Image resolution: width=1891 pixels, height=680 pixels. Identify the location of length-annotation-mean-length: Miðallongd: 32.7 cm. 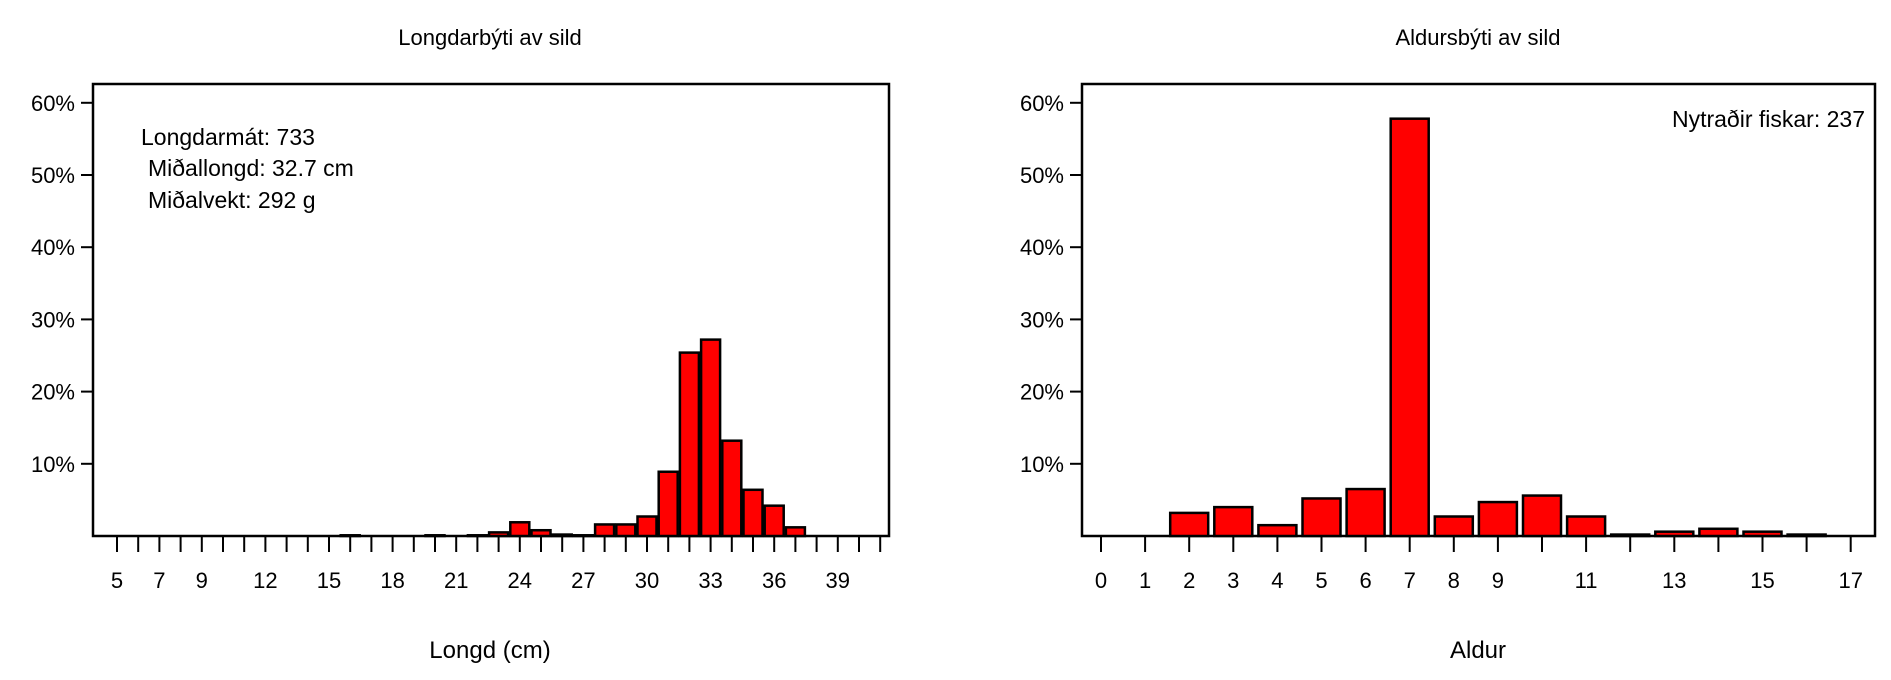
(251, 168).